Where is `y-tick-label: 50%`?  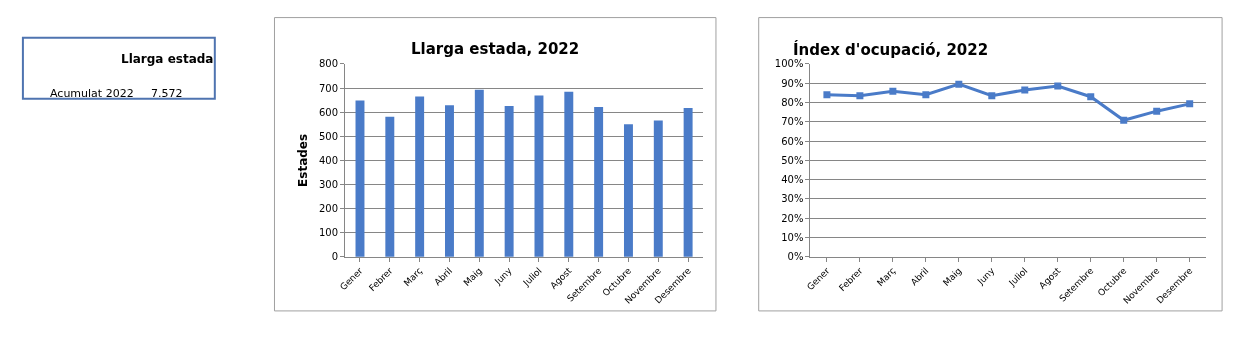
y-tick-label: 50% is located at coordinates (792, 160).